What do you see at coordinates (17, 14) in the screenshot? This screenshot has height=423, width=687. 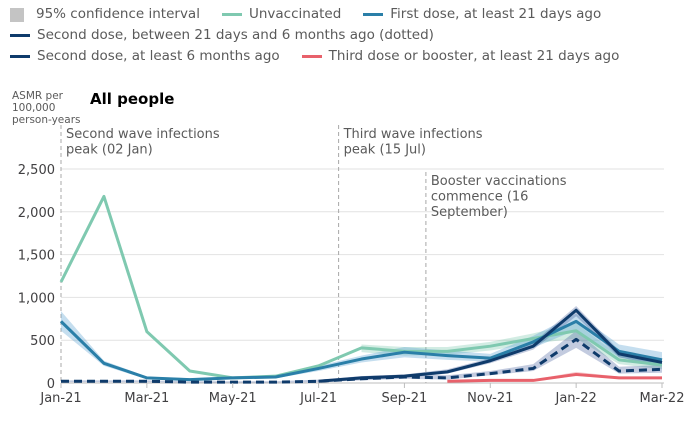 I see `ci-swatch-icon` at bounding box center [17, 14].